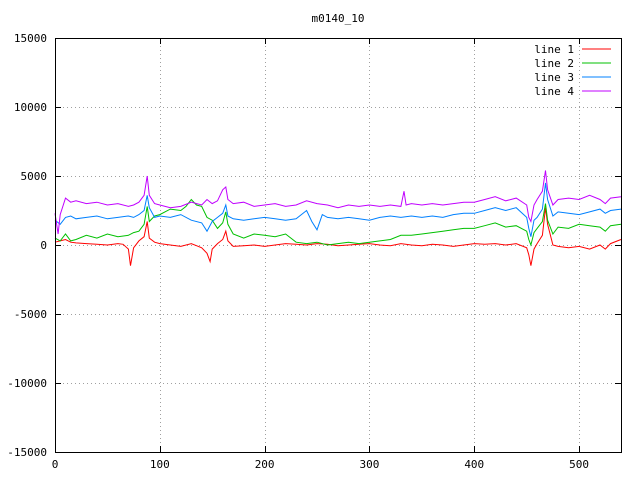 This screenshot has width=640, height=480. Describe the element at coordinates (579, 464) in the screenshot. I see `x-tick-label: 500` at that location.